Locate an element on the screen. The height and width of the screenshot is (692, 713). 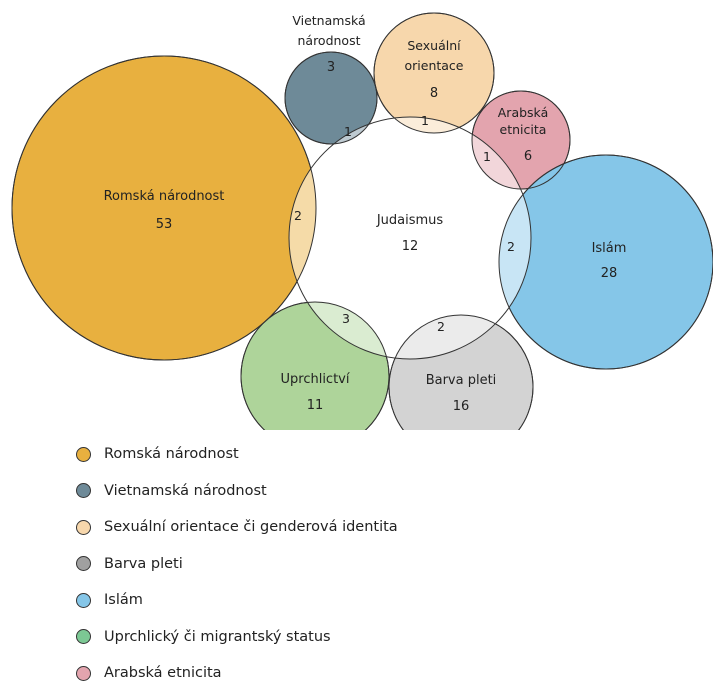
circle-islam is located at coordinates (605, 262).